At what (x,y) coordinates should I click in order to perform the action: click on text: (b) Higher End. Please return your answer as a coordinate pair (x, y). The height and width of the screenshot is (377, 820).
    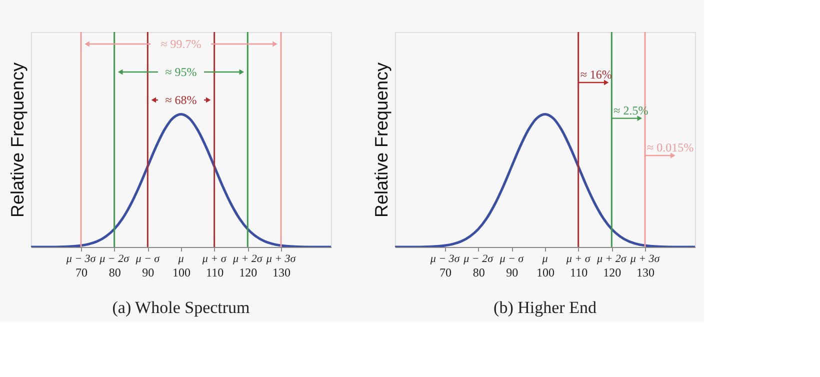
    Looking at the image, I should click on (545, 307).